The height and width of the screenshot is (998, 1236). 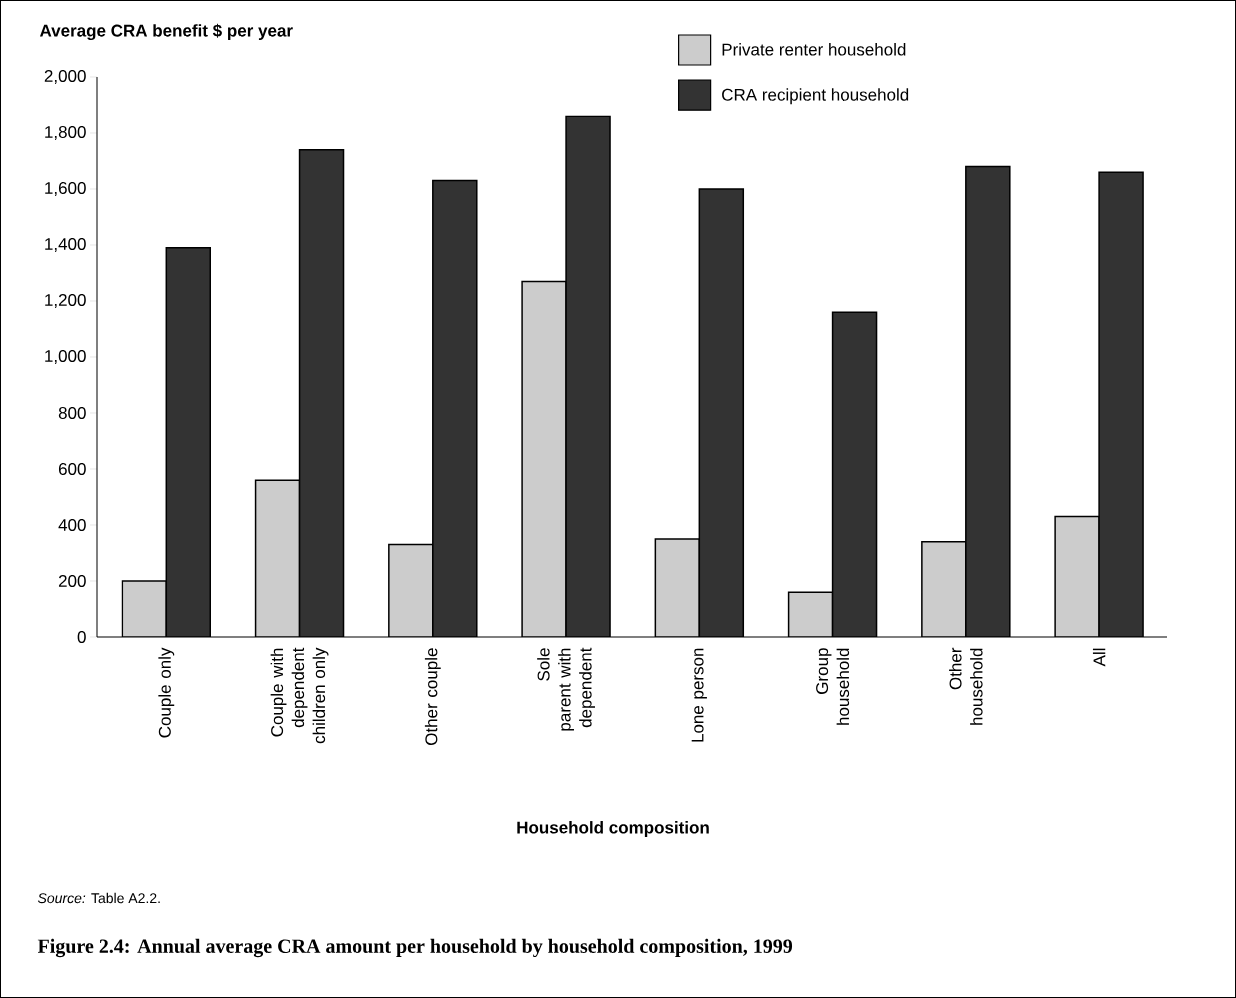 I want to click on x-tick-label: Sole parent with dependent, so click(x=566, y=689).